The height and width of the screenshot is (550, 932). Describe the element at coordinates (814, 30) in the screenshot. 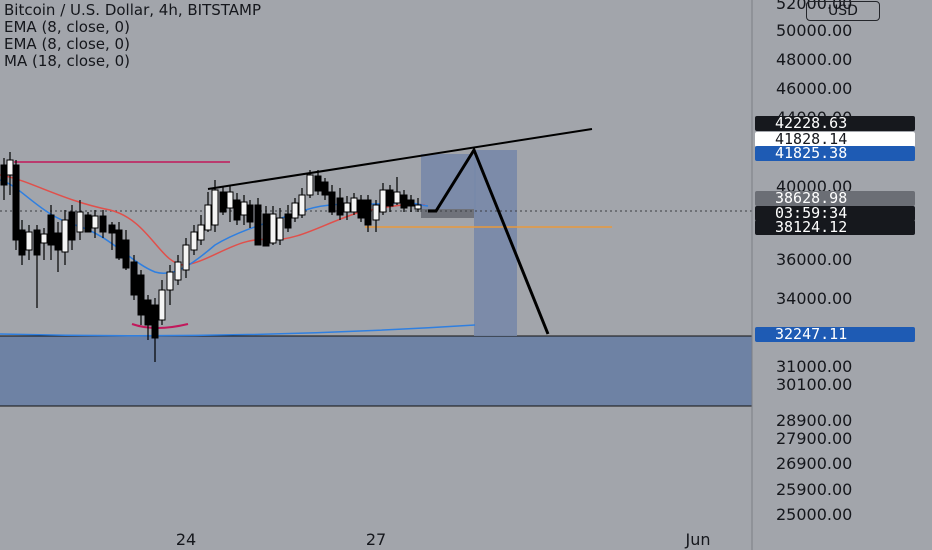

I see `y-tick-label: 50000.00` at that location.